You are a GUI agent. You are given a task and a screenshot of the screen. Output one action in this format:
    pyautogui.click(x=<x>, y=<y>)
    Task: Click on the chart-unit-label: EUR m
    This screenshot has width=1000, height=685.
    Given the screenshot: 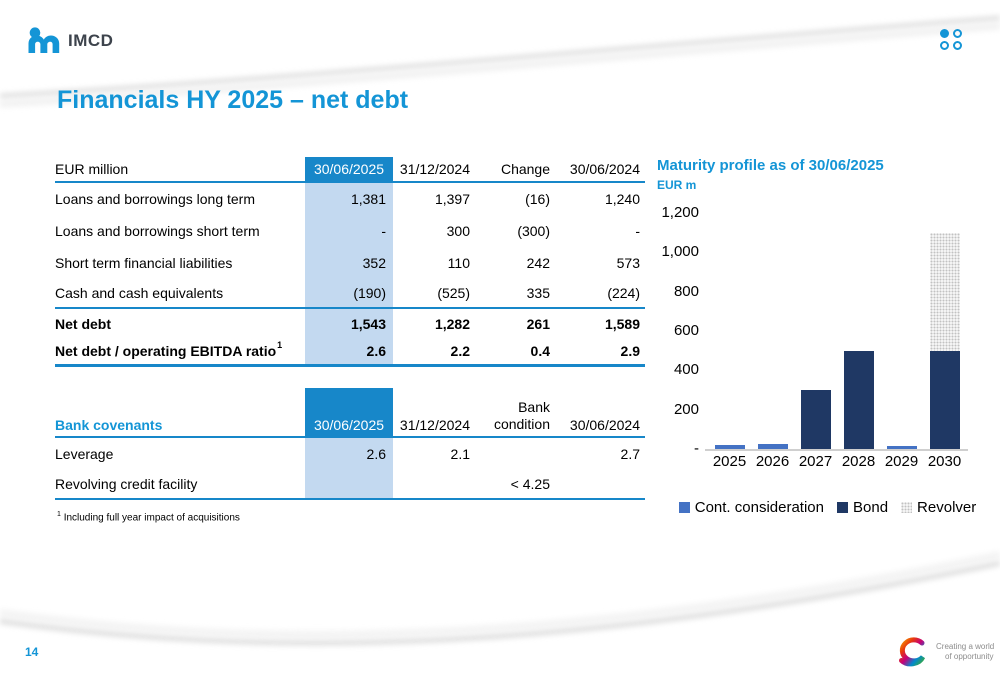 What is the action you would take?
    pyautogui.click(x=677, y=185)
    